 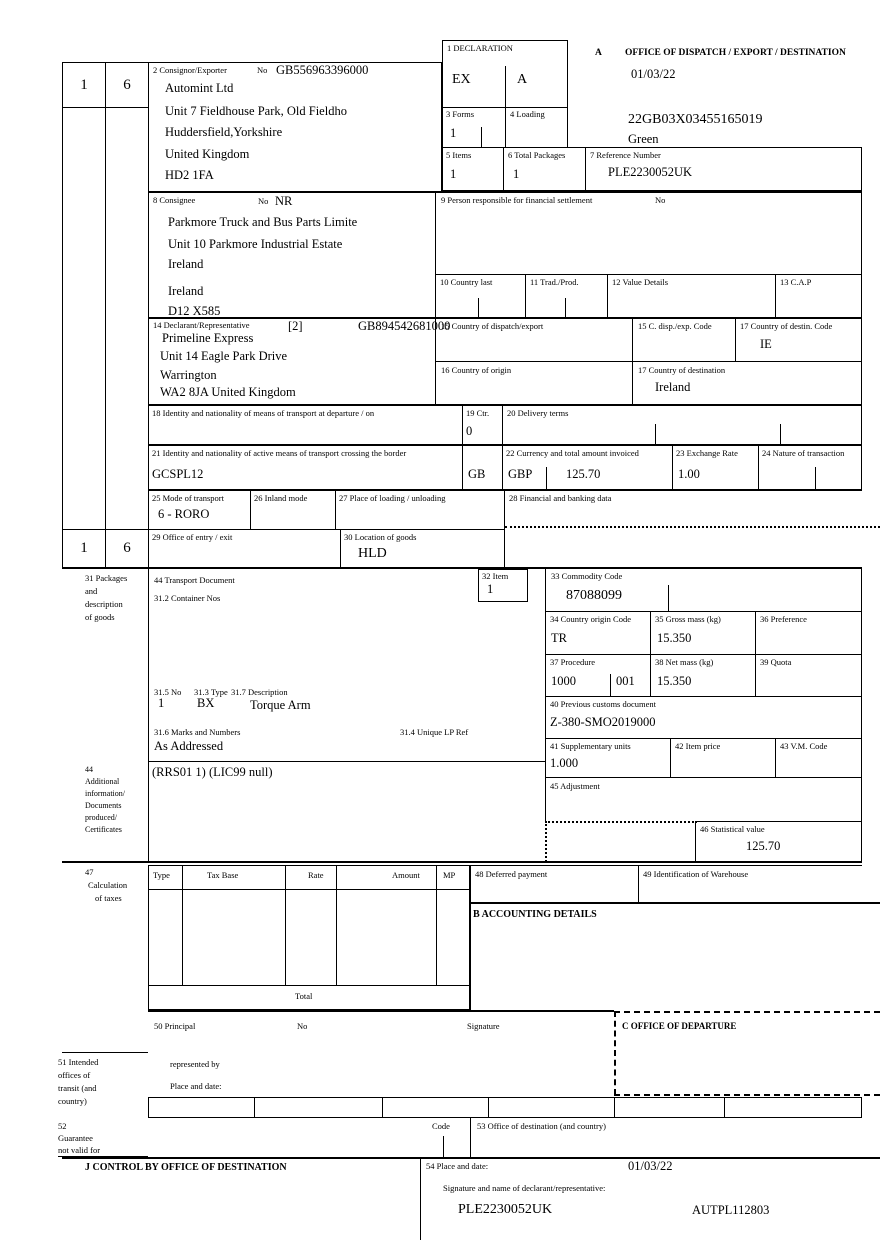 I want to click on box24-label: 24 Nature of transaction, so click(x=803, y=453).